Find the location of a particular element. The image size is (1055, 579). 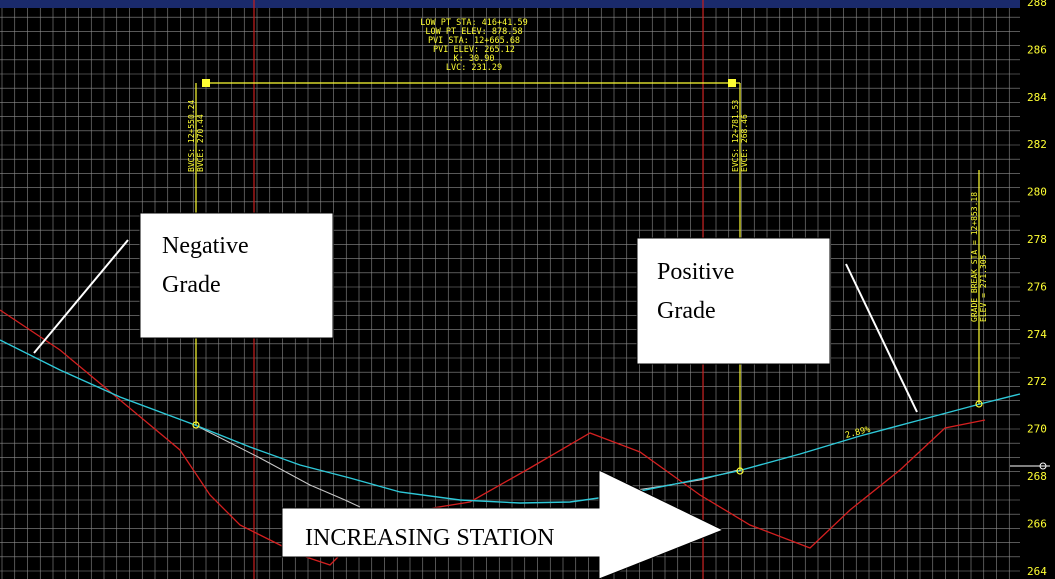

top-band is located at coordinates (510, 4).